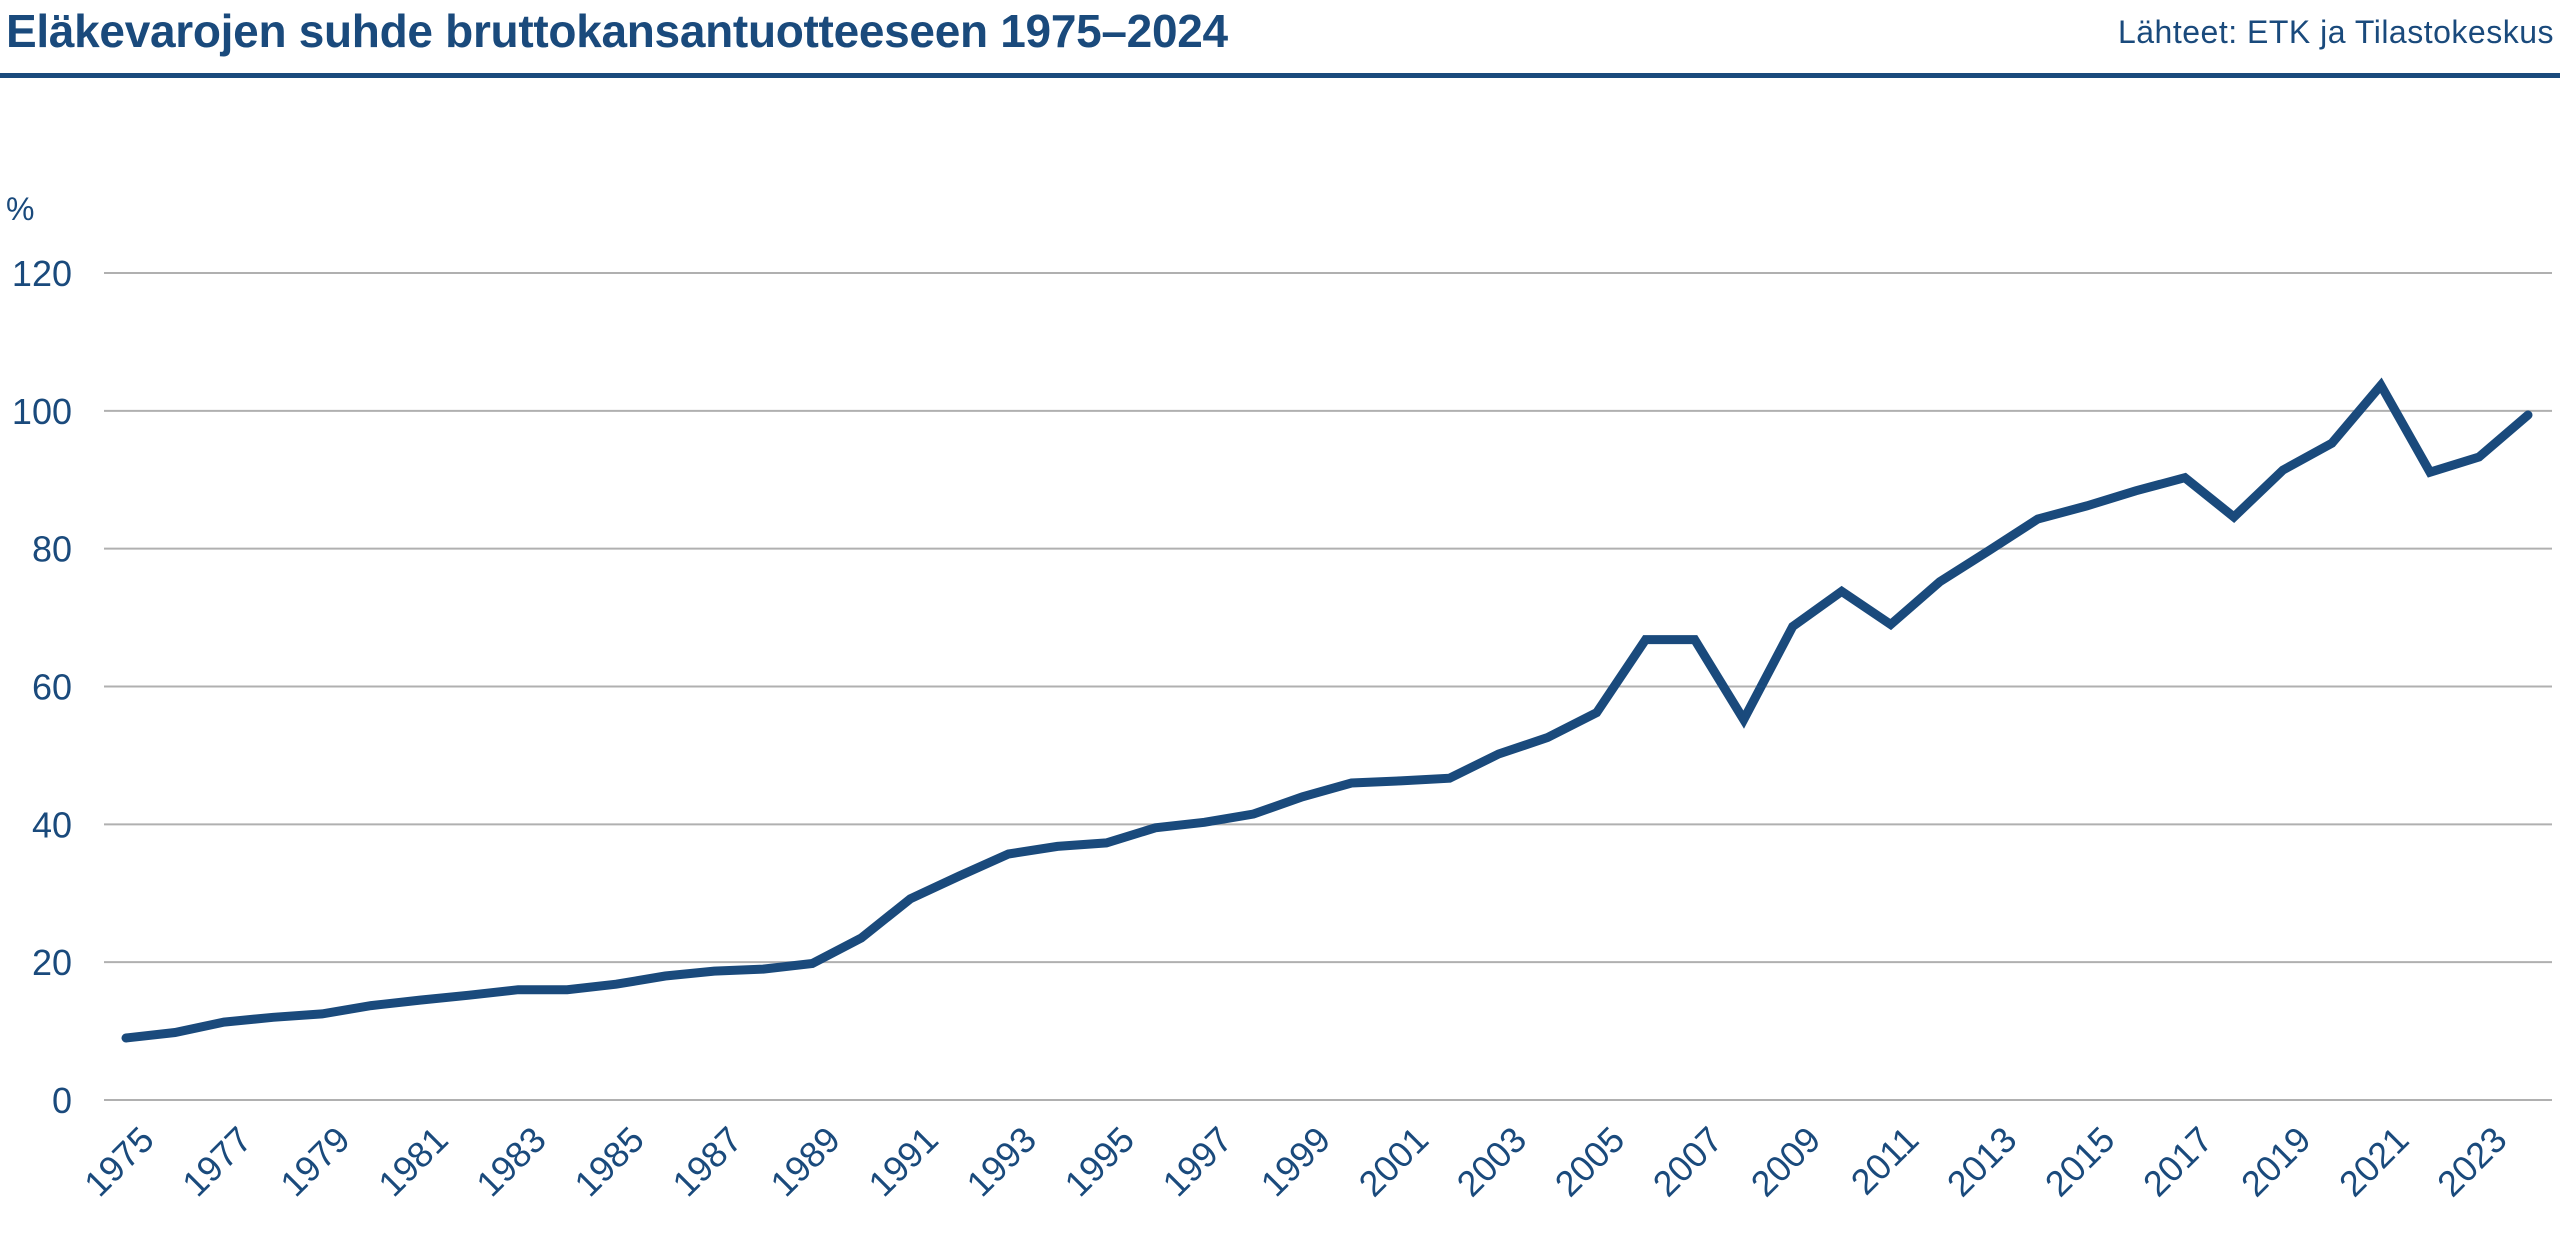 The image size is (2560, 1238). Describe the element at coordinates (2178, 1162) in the screenshot. I see `x-tick-label: 2017` at that location.